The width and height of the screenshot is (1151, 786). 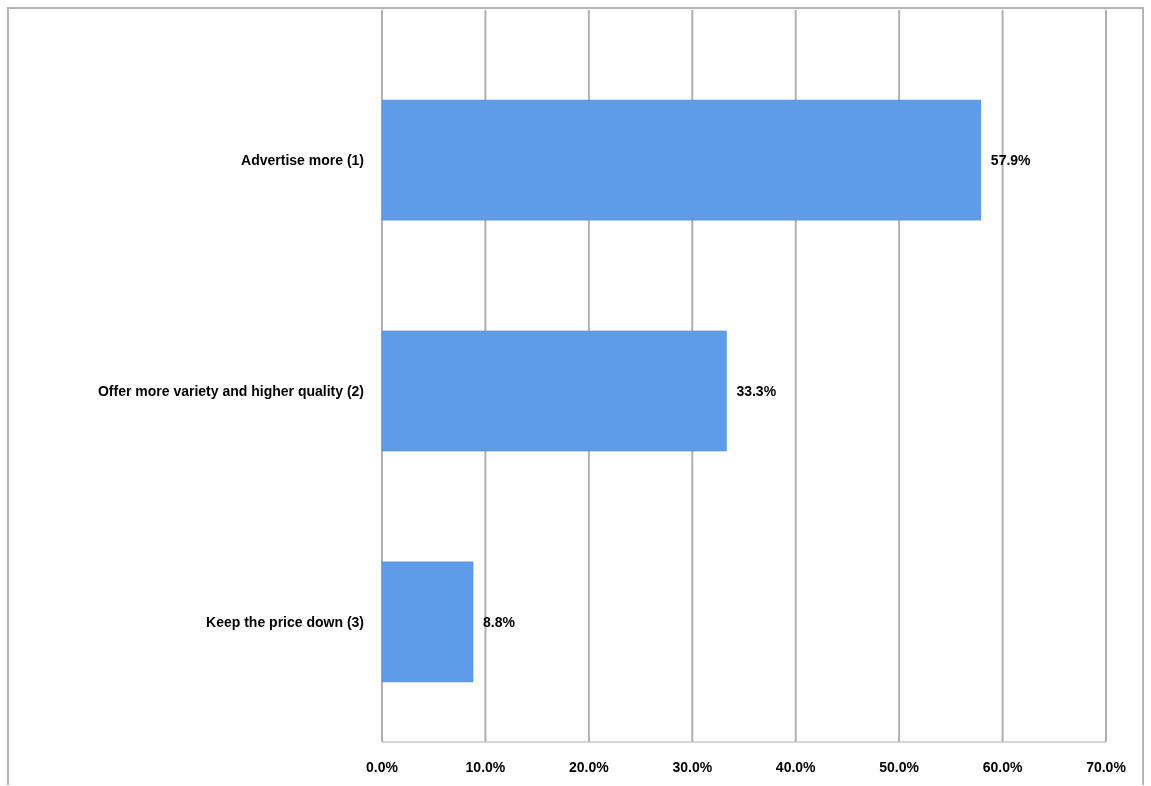 What do you see at coordinates (1106, 767) in the screenshot?
I see `x-tick-label: 70.0%` at bounding box center [1106, 767].